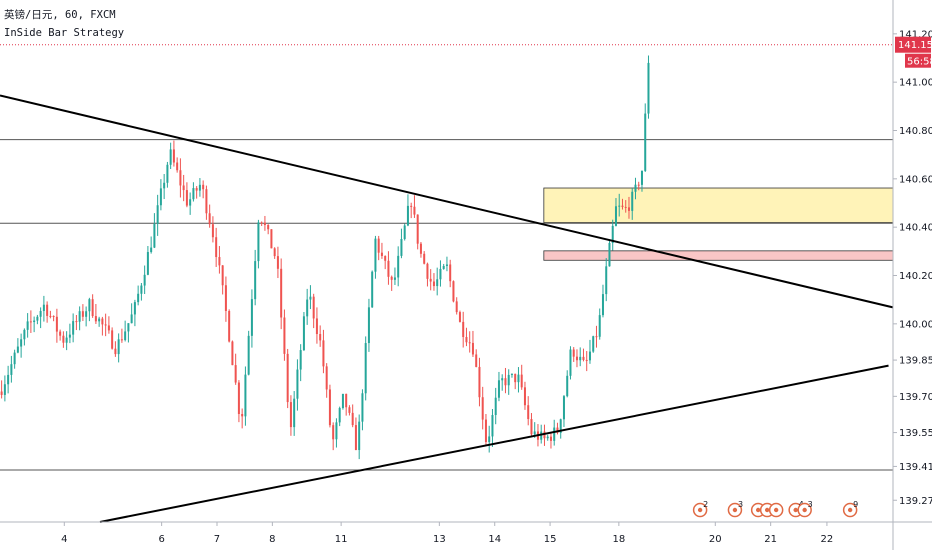  I want to click on y-tick-label: 140.400, so click(915, 228).